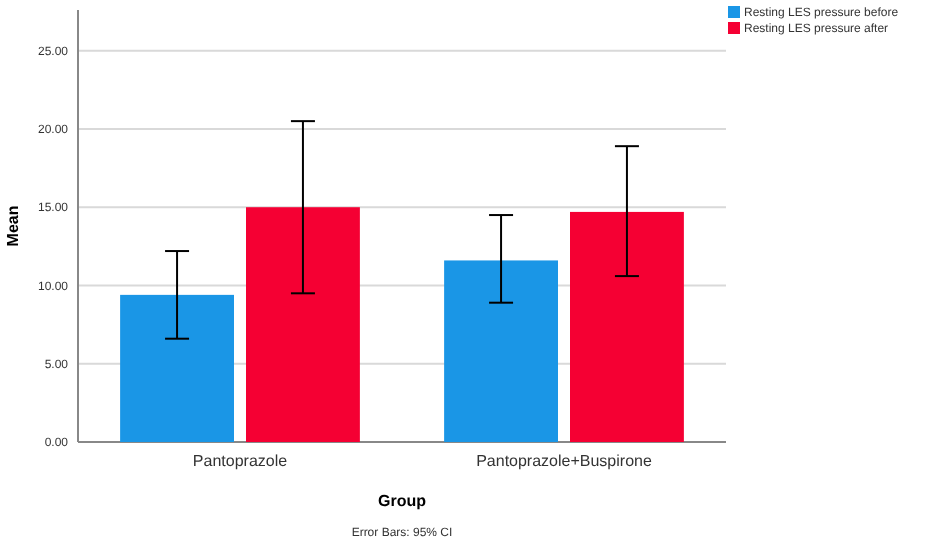 Image resolution: width=948 pixels, height=548 pixels. What do you see at coordinates (13, 226) in the screenshot?
I see `y-axis-title: Mean` at bounding box center [13, 226].